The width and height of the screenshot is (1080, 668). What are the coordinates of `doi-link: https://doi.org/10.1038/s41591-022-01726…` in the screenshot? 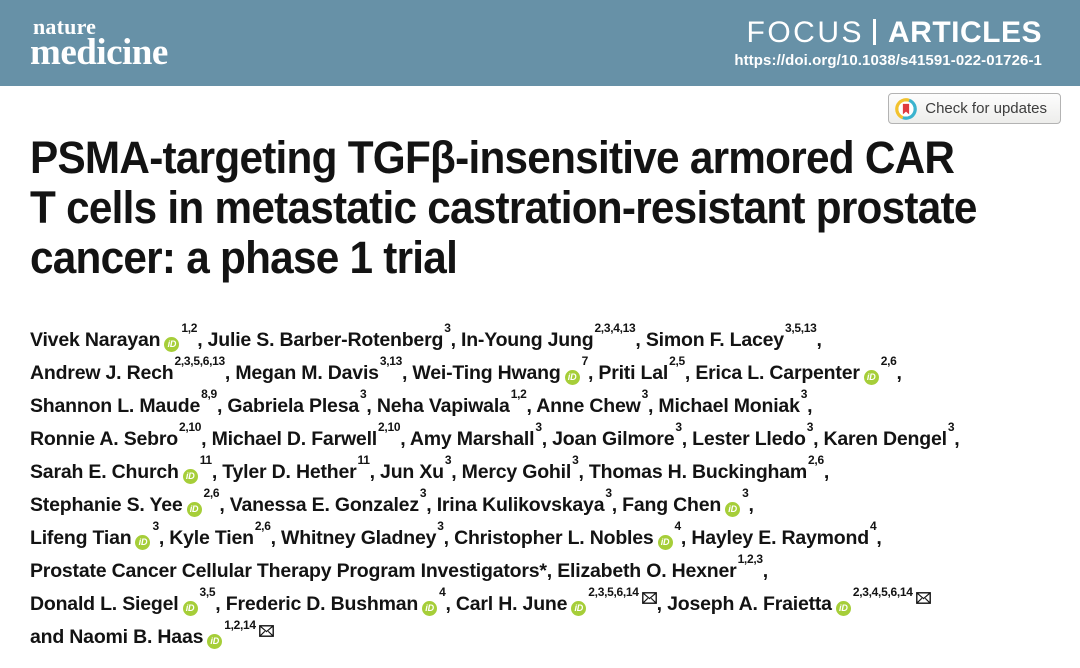 It's located at (888, 60).